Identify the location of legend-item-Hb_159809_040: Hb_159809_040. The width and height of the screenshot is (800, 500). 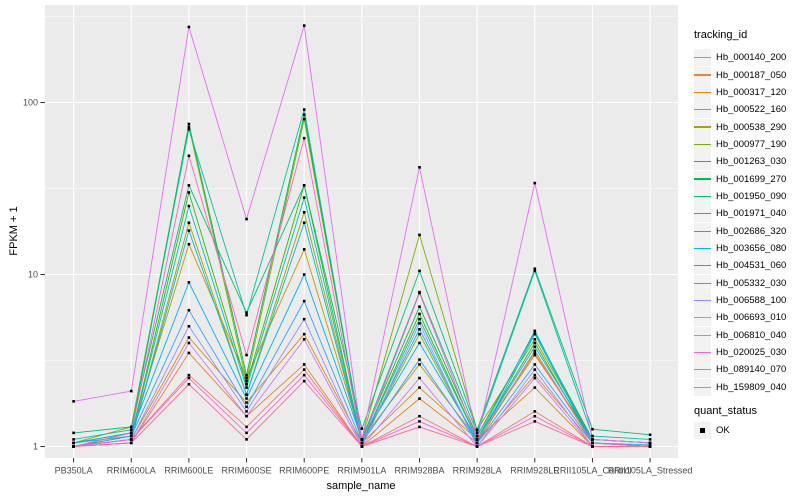
(746, 387).